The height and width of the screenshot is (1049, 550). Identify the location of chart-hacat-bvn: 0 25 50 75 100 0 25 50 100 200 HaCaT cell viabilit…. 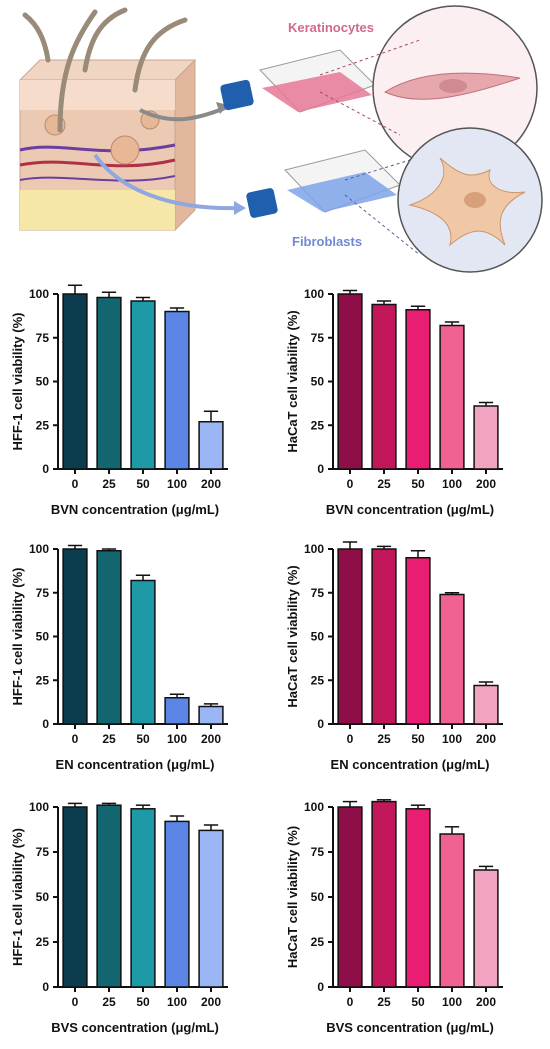
(394, 402).